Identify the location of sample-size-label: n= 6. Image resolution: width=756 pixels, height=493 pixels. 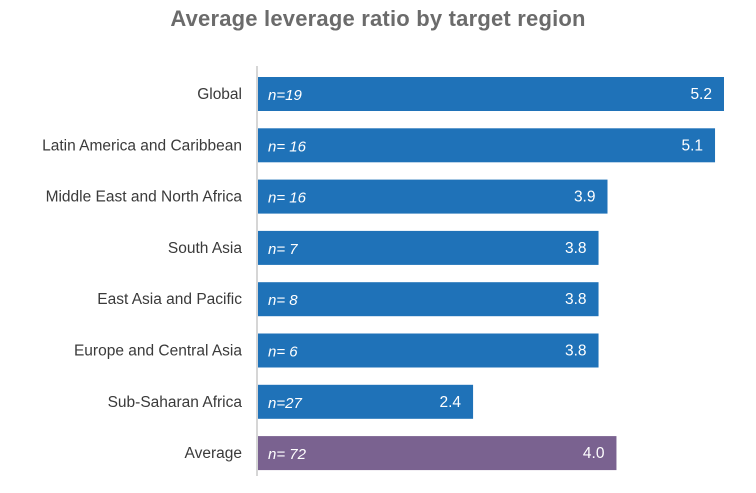
(283, 352).